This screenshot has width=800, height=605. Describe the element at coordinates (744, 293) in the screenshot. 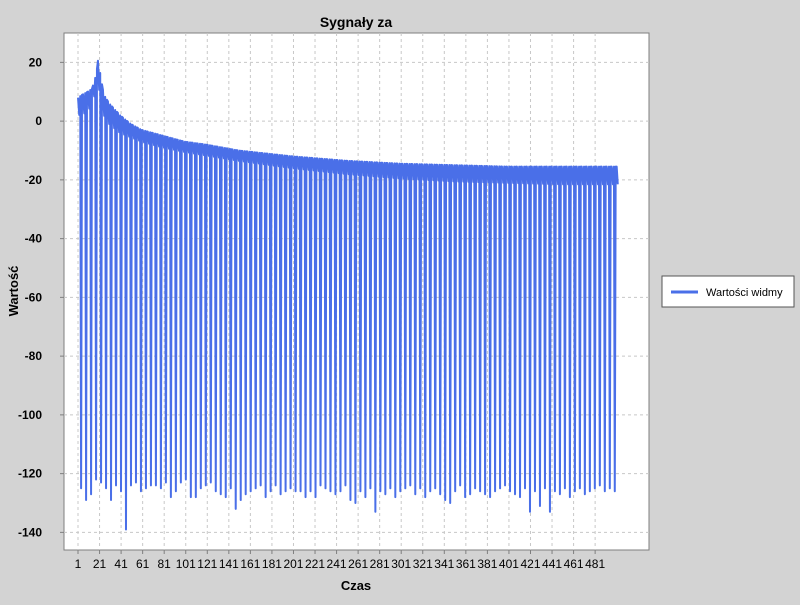

I see `legend-label: Wartości widmy` at that location.